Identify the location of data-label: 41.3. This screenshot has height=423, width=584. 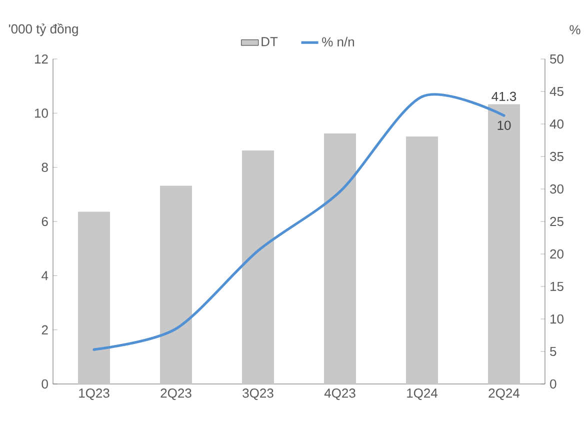
(504, 97).